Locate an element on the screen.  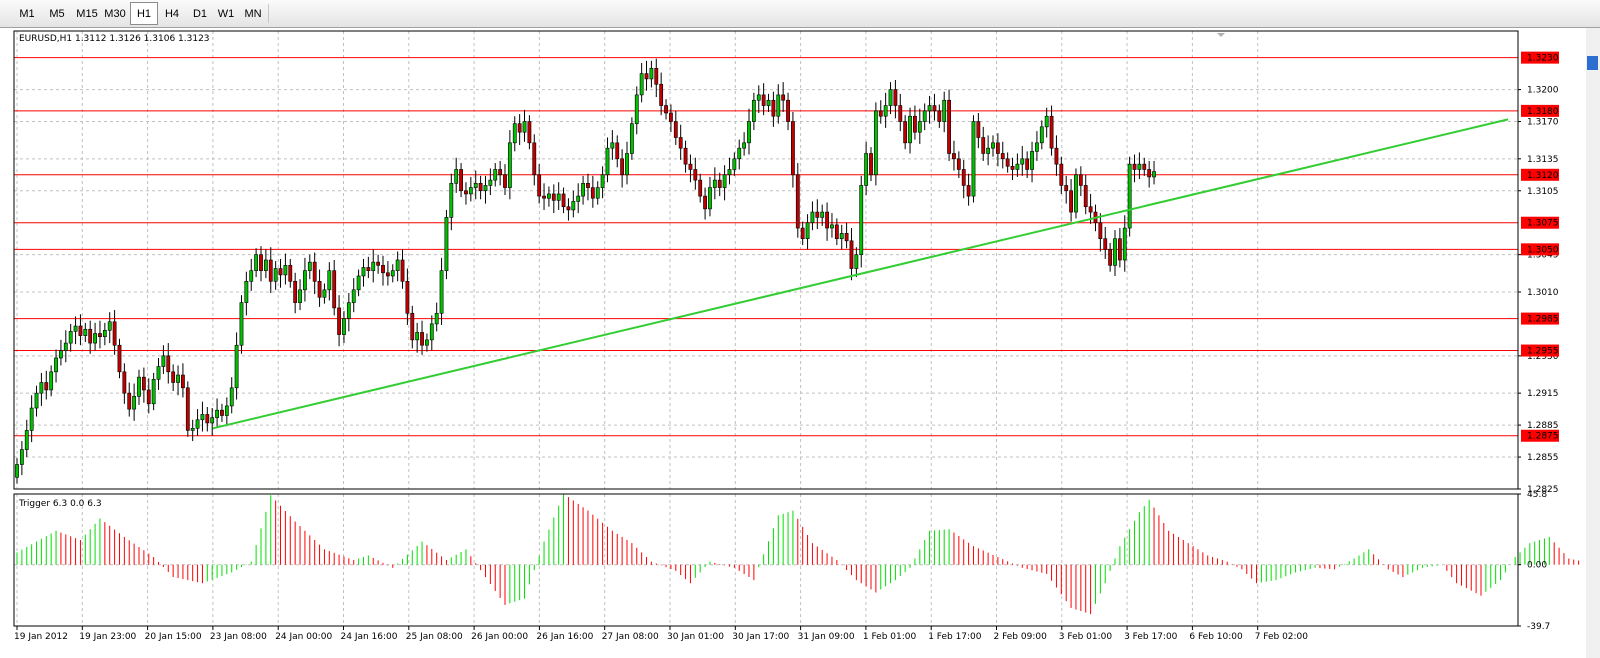
timeframe-m30-button: M30 is located at coordinates (115, 14).